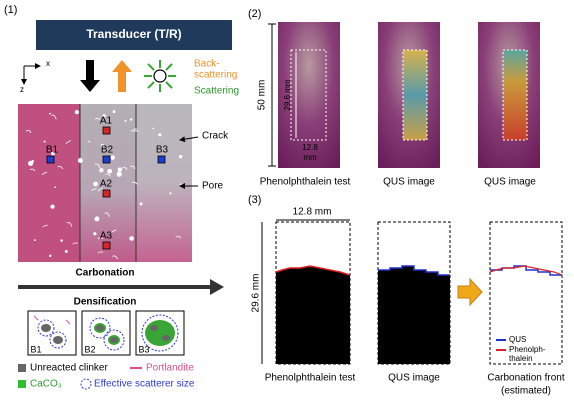 This screenshot has height=401, width=574. What do you see at coordinates (143, 349) in the screenshot?
I see `inset-label: B3` at bounding box center [143, 349].